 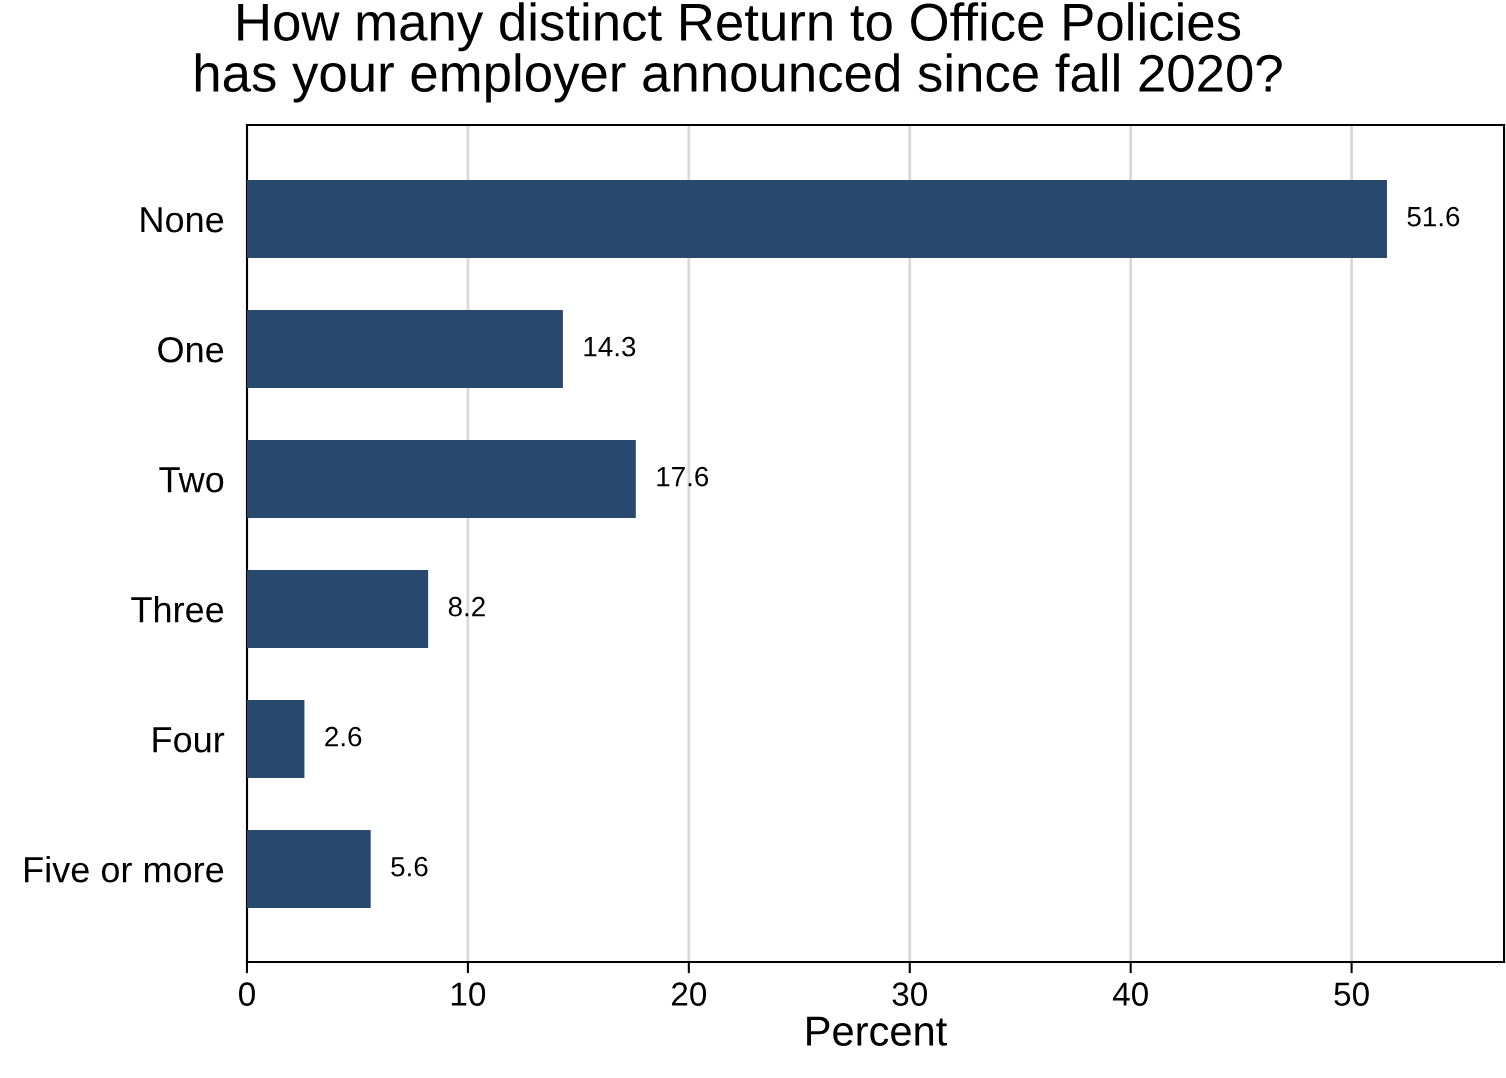 What do you see at coordinates (191, 480) in the screenshot?
I see `y-tick-label: Two` at bounding box center [191, 480].